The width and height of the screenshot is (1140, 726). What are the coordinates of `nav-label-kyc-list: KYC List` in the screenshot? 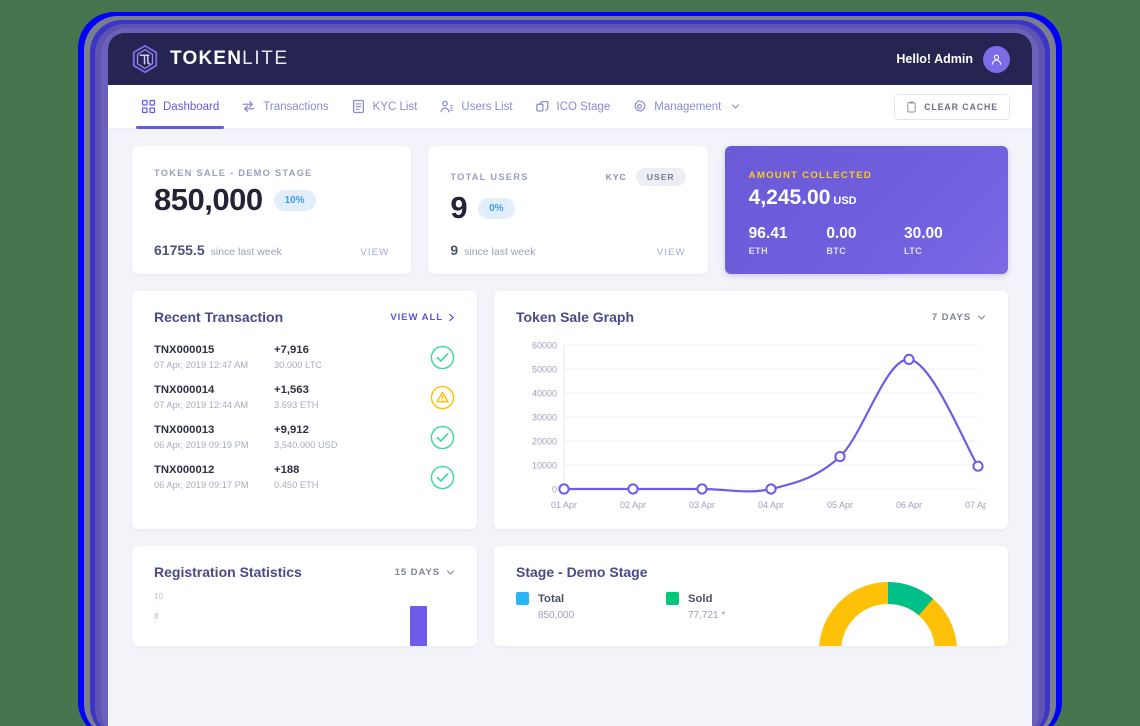 It's located at (395, 106).